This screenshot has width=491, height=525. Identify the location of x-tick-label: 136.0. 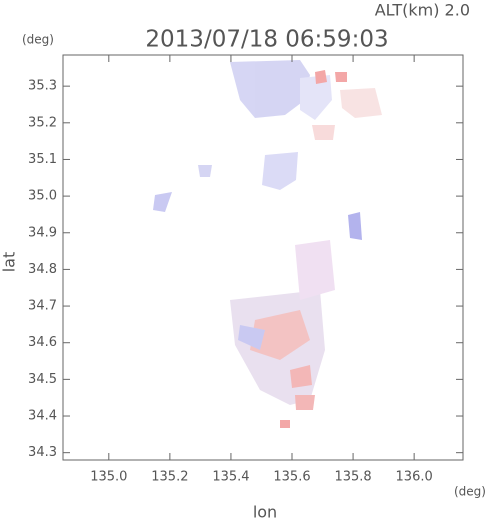
(414, 477).